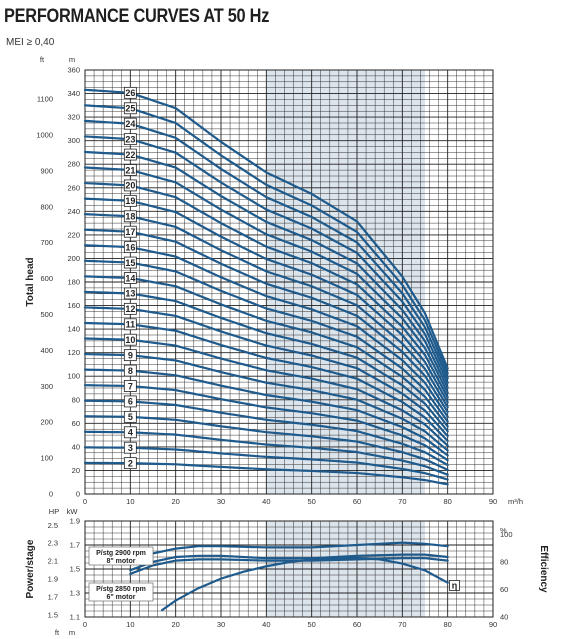 The image size is (574, 639). What do you see at coordinates (121, 553) in the screenshot?
I see `annotation-2900-line1: P/stg 2900 rpm` at bounding box center [121, 553].